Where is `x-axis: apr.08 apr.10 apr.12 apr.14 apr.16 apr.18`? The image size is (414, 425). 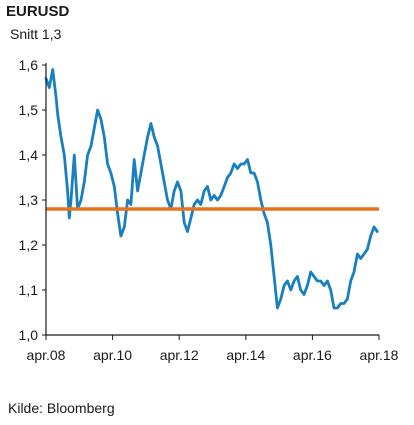
x-axis: apr.08 apr.10 apr.12 apr.14 apr.16 apr.18 is located at coordinates (213, 349).